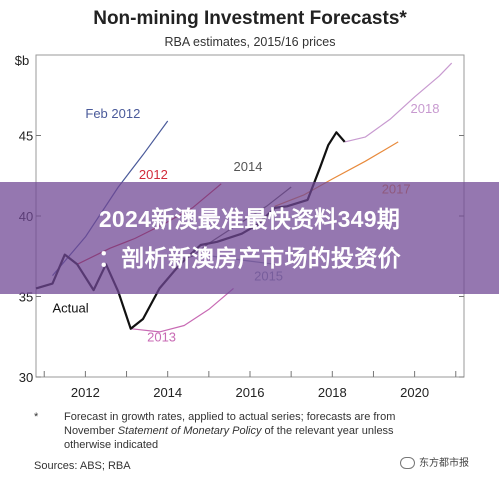 This screenshot has width=499, height=483. What do you see at coordinates (332, 392) in the screenshot?
I see `x-tick-label: 2018` at bounding box center [332, 392].